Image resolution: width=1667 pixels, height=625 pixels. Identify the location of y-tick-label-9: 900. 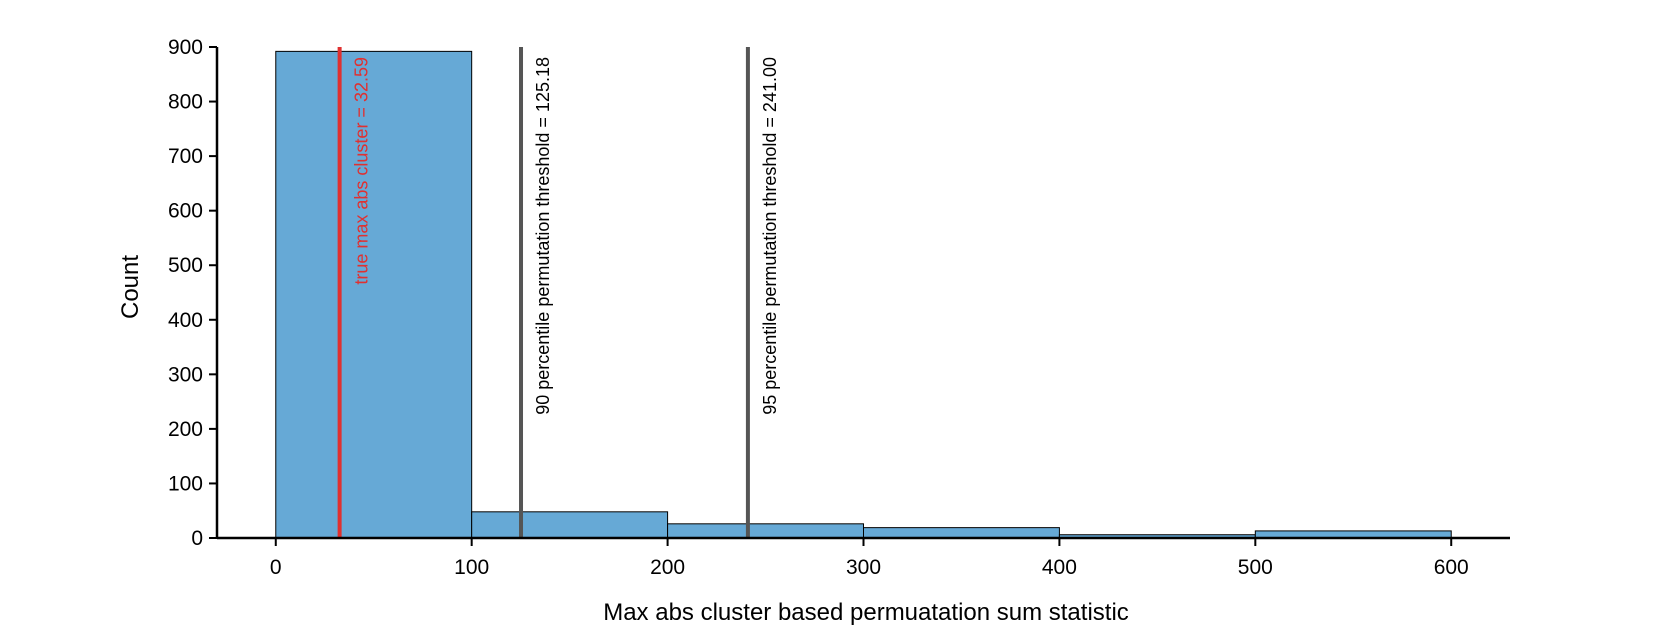
(185, 47).